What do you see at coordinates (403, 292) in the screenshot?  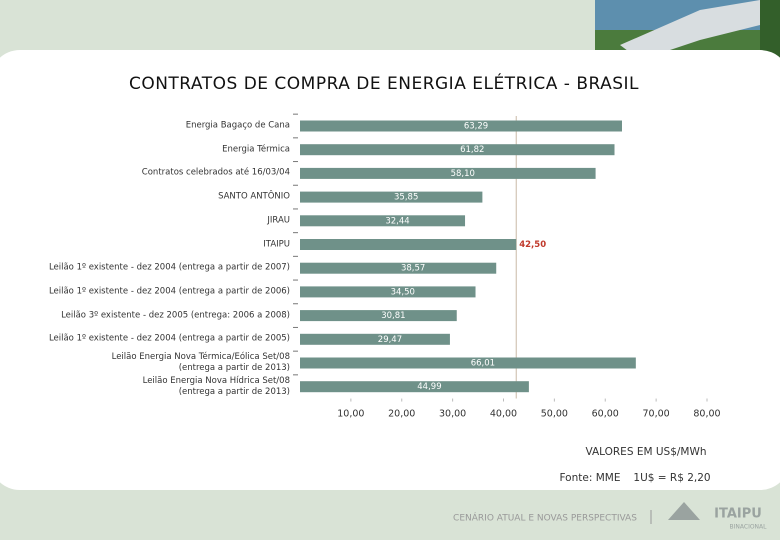 I see `value-label: 34,50` at bounding box center [403, 292].